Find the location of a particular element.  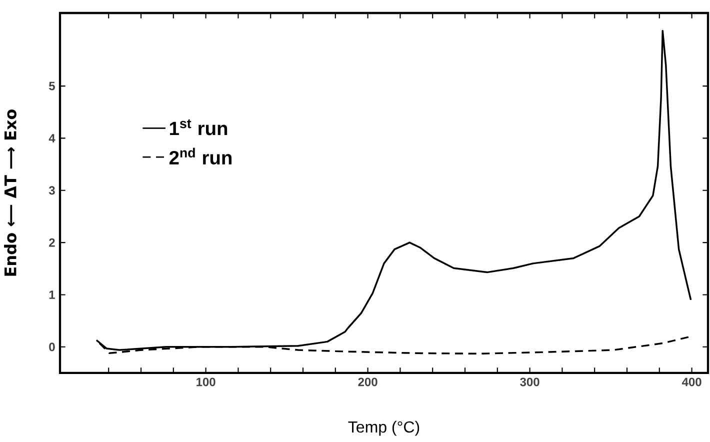

x-tick-label: 200 is located at coordinates (368, 382).